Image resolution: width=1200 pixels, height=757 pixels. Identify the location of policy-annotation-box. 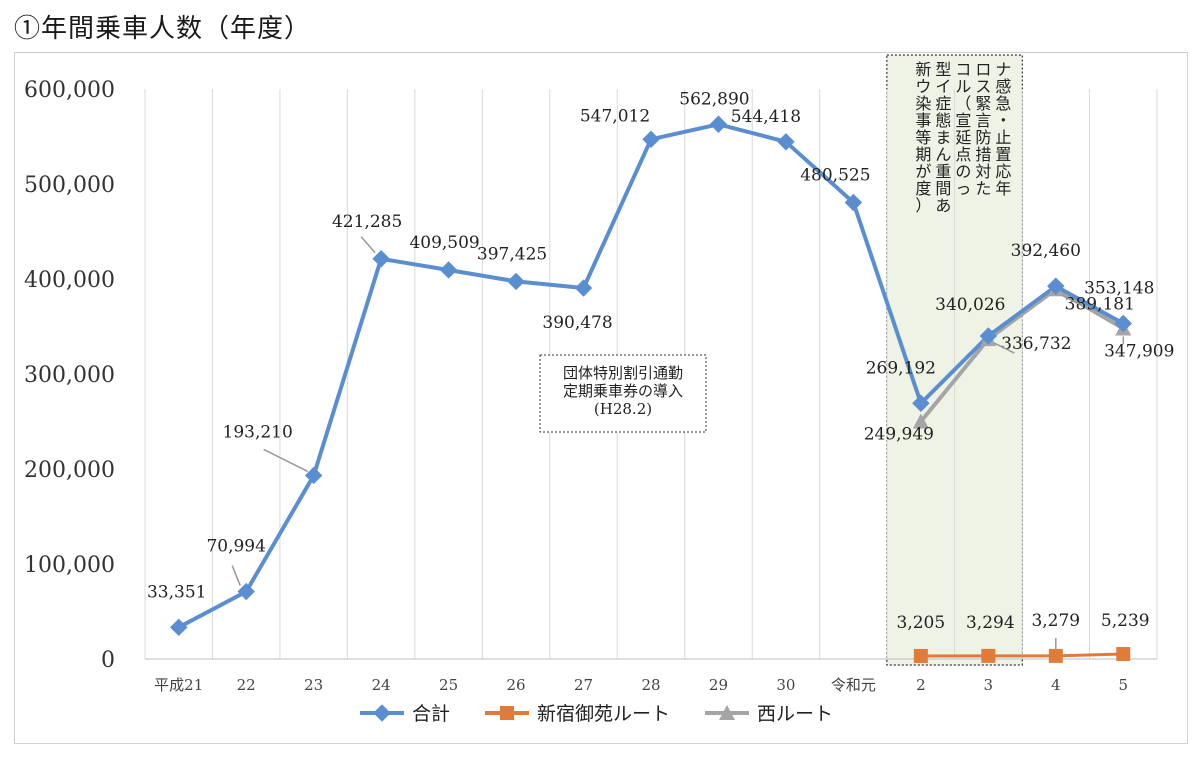
(623, 393).